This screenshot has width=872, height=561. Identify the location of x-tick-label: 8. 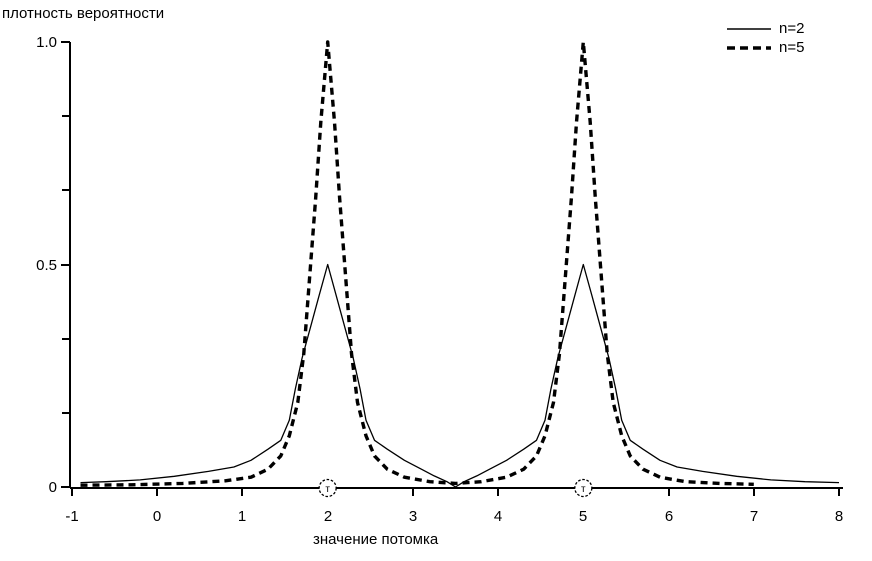
(839, 516).